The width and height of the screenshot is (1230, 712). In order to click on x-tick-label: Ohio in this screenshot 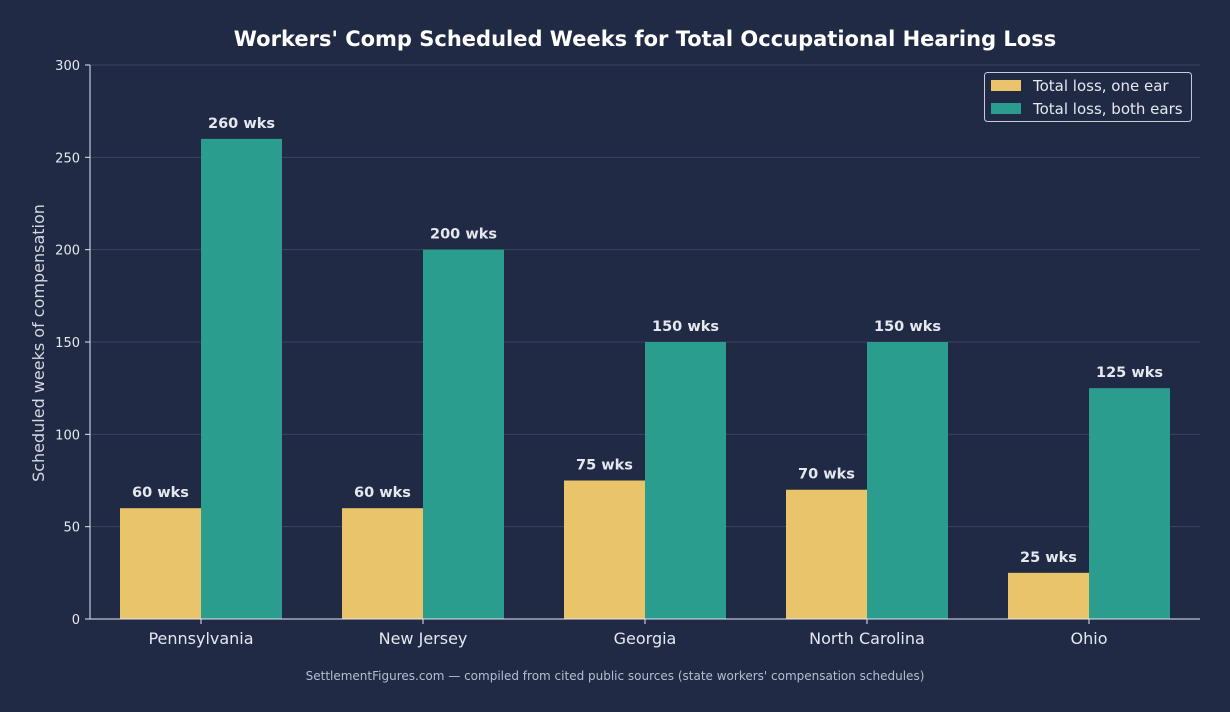, I will do `click(1089, 638)`.